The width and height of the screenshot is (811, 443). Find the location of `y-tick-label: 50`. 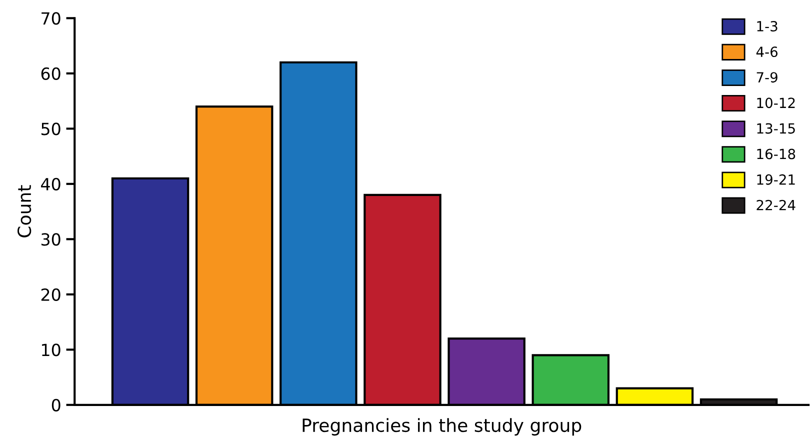

y-tick-label: 50 is located at coordinates (50, 129).